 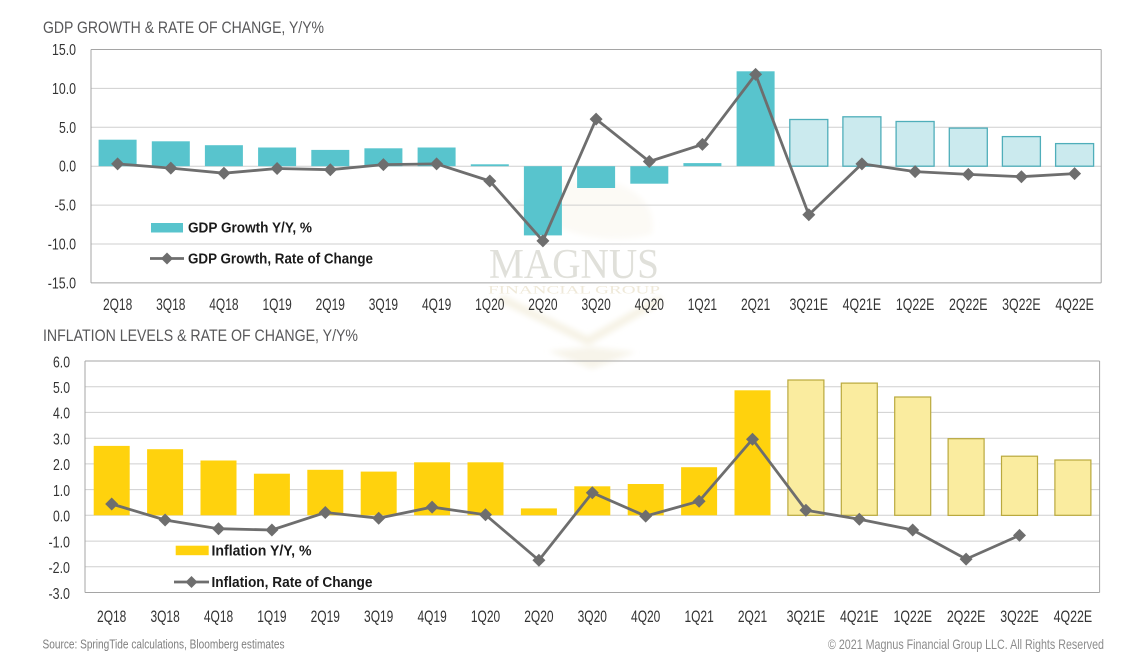 I want to click on svg-text: GDP Growth Y/Y, %, so click(x=250, y=229).